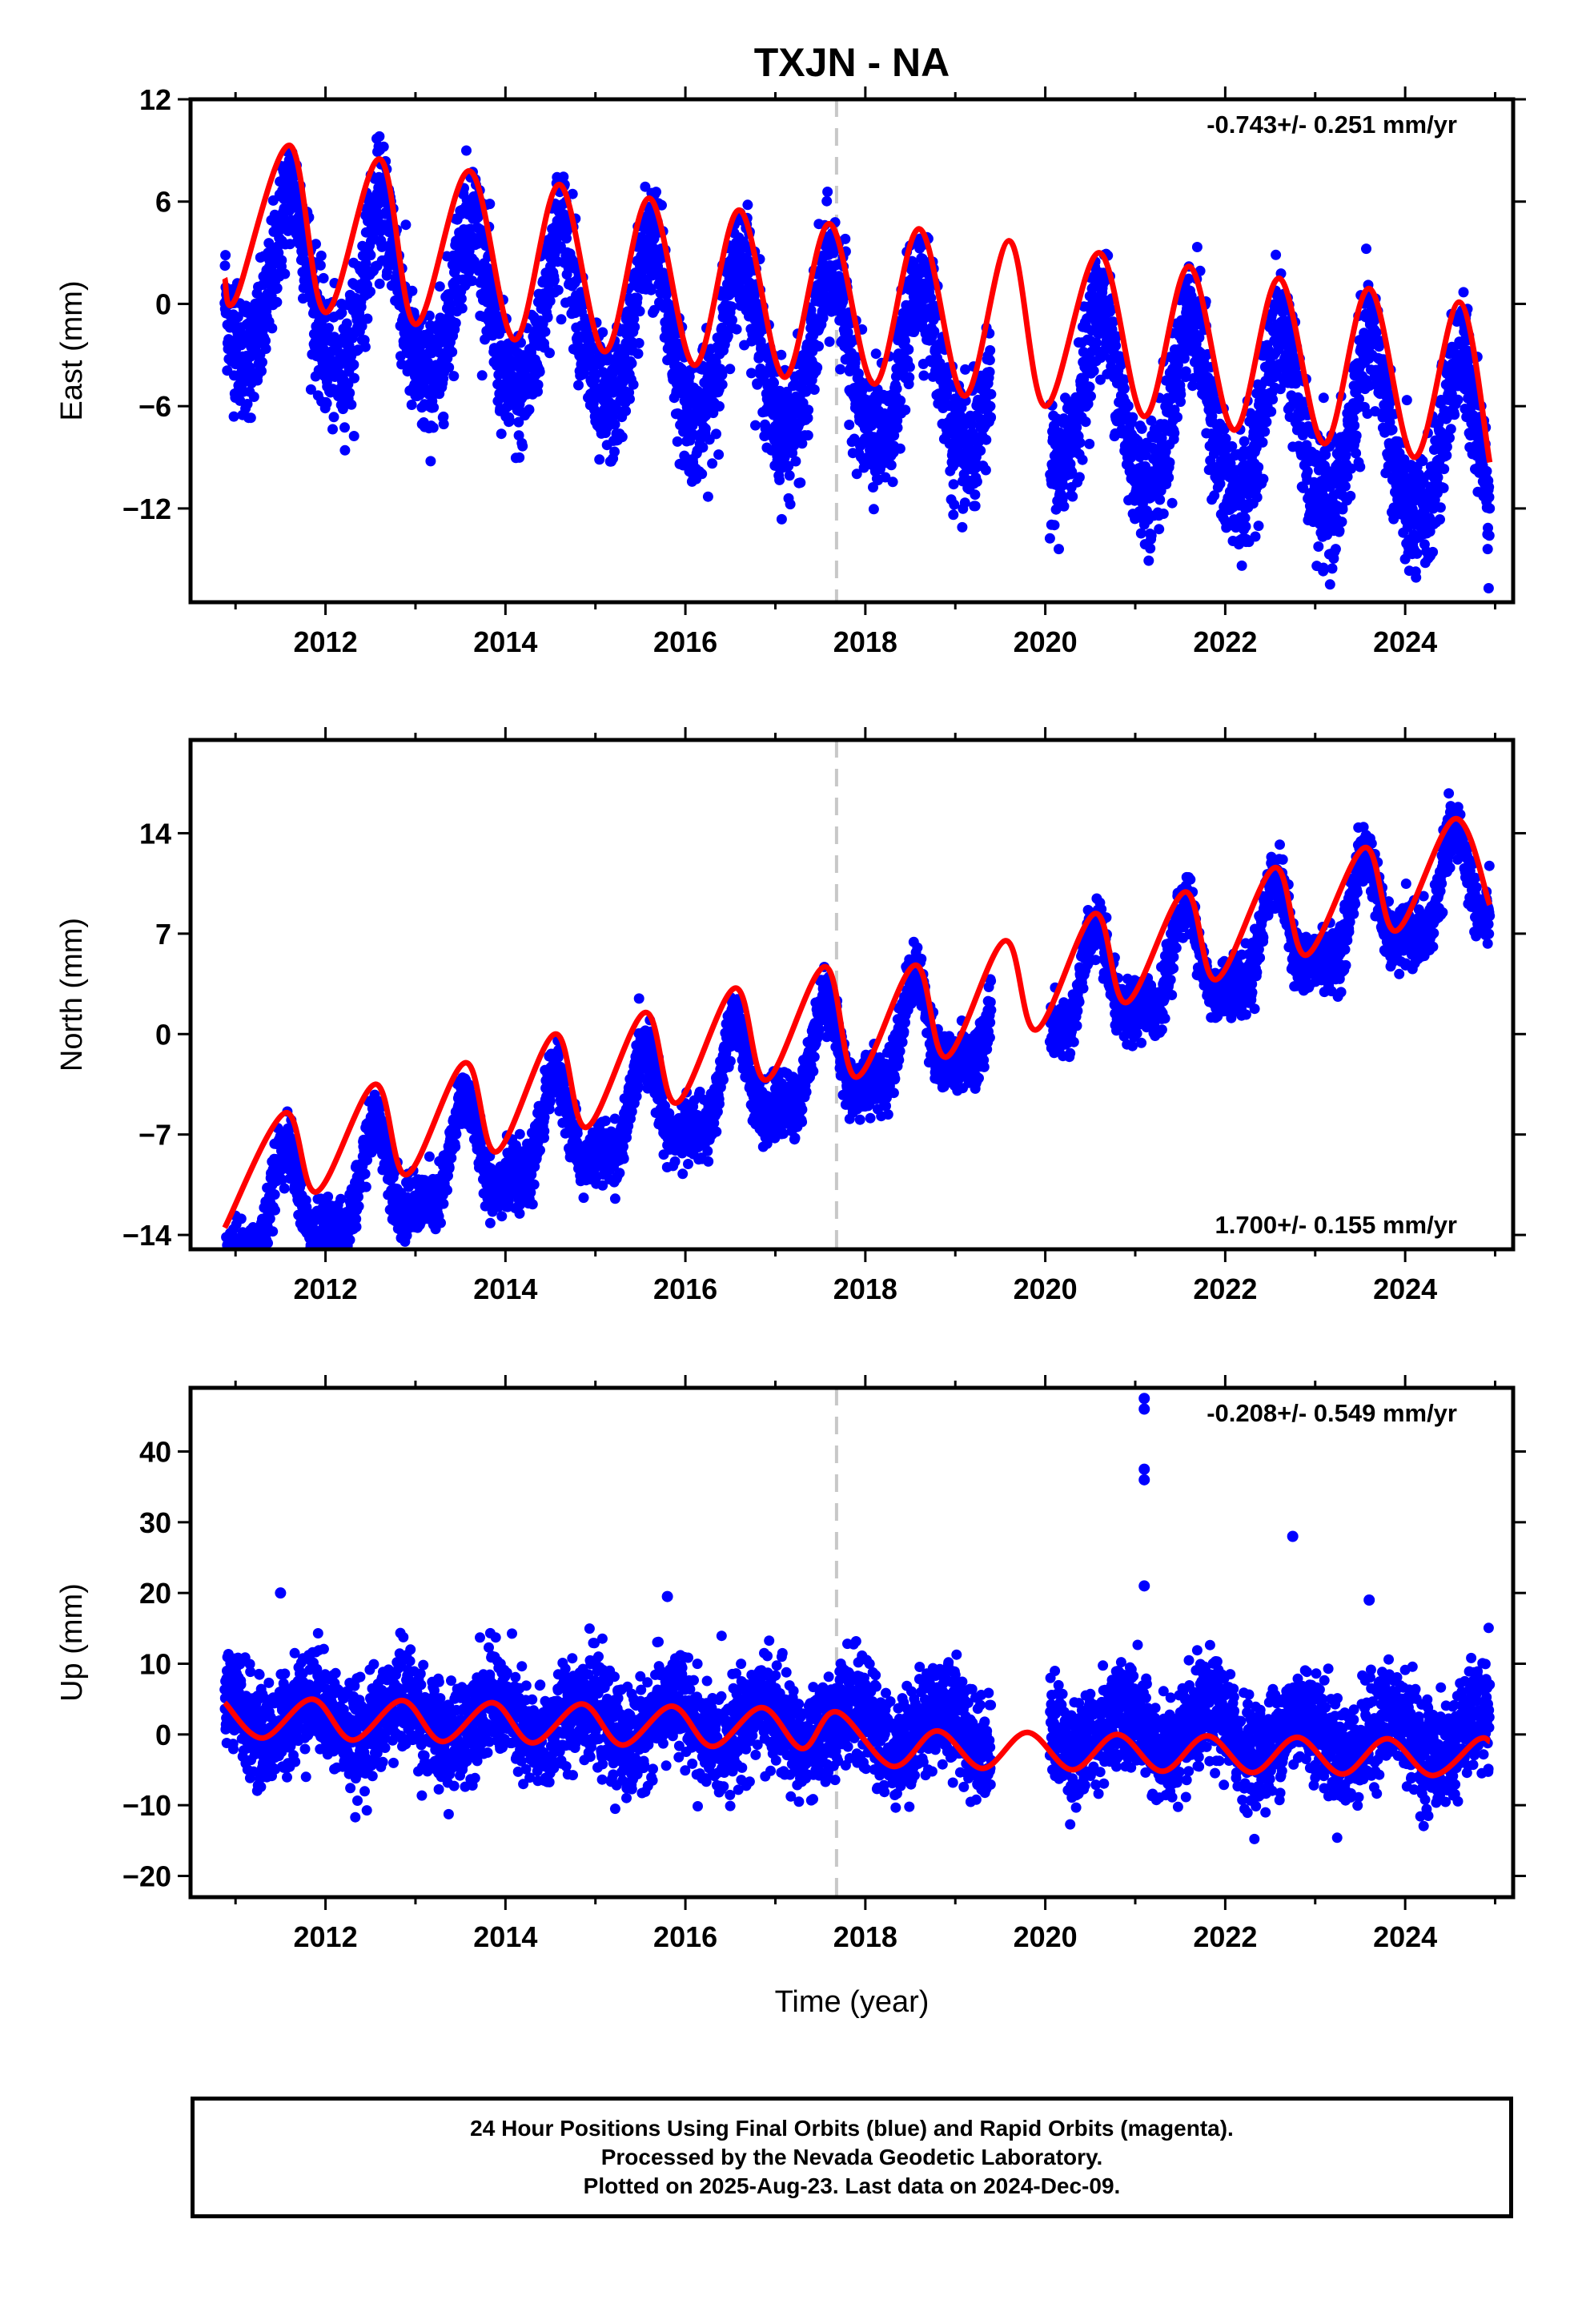 The image size is (1582, 2324). I want to click on y-tick-label: −12, so click(146, 509).